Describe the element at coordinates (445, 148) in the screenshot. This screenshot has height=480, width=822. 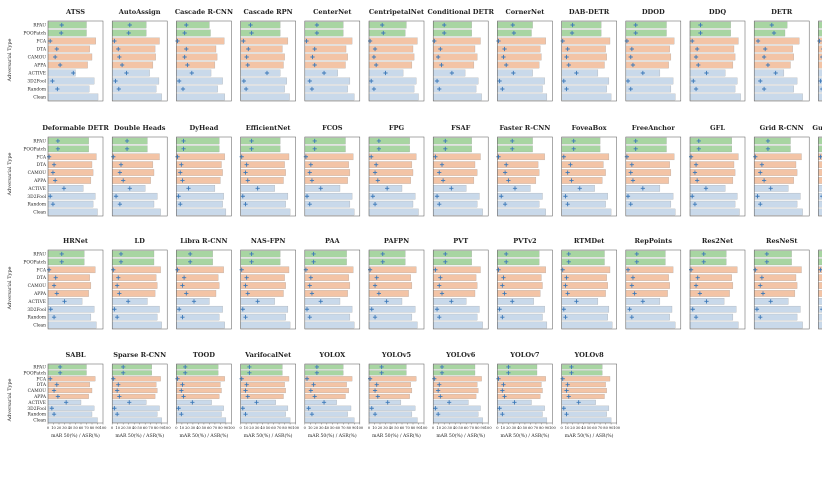
I see `asr-marker-fsaf-poopatch` at that location.